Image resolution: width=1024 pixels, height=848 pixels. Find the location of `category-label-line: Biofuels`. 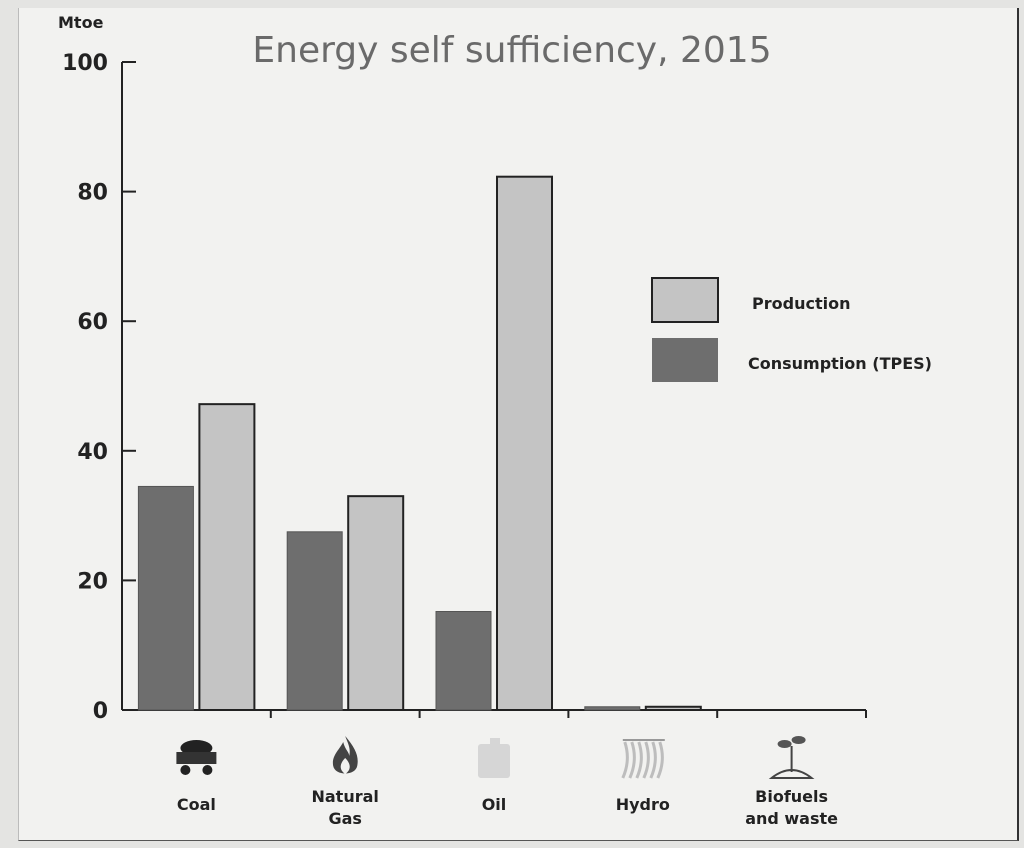

category-label-line: Biofuels is located at coordinates (791, 796).